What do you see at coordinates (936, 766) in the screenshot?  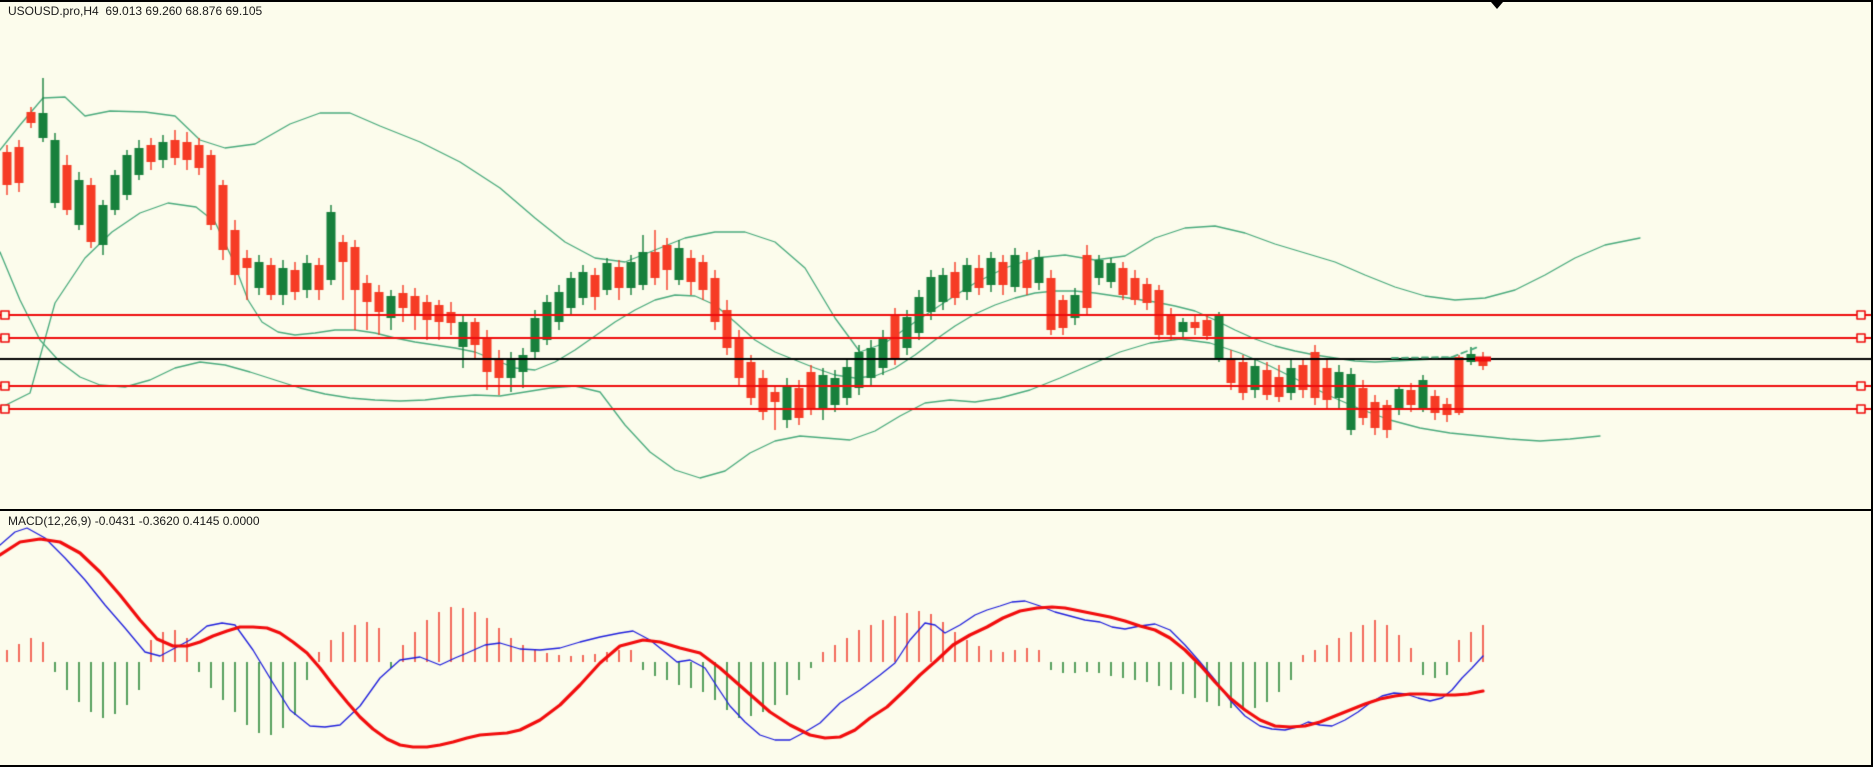 I see `window-border-bottom` at bounding box center [936, 766].